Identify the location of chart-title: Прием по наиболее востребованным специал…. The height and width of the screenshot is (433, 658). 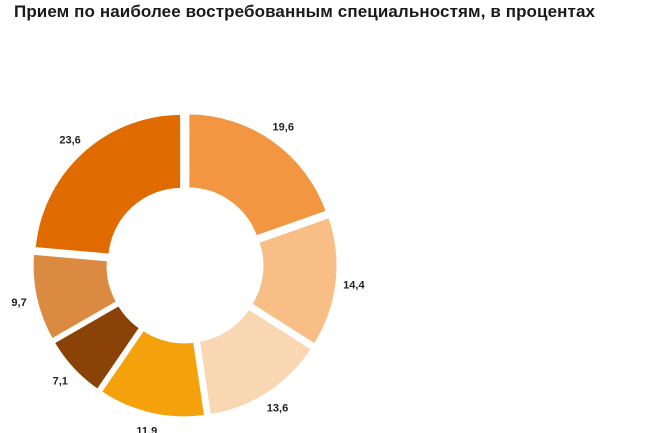
(305, 11).